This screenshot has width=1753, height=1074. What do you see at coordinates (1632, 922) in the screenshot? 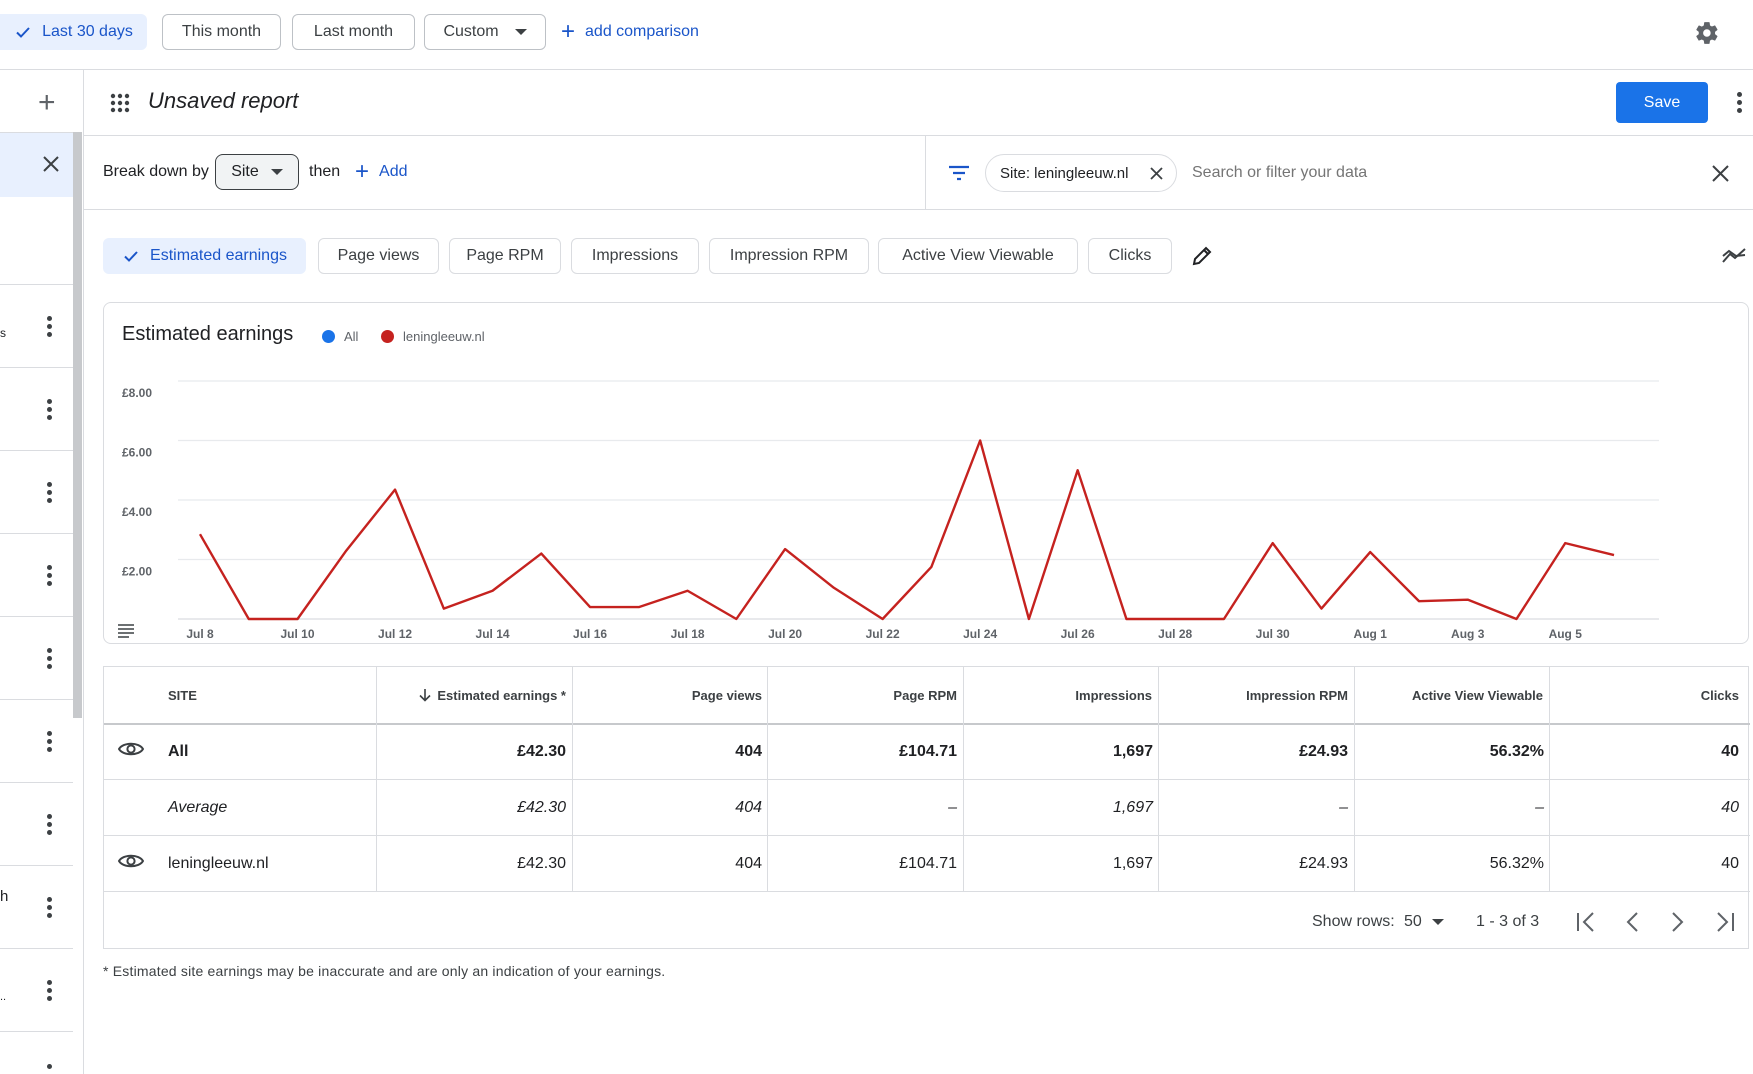
I see `previous-page-icon` at bounding box center [1632, 922].